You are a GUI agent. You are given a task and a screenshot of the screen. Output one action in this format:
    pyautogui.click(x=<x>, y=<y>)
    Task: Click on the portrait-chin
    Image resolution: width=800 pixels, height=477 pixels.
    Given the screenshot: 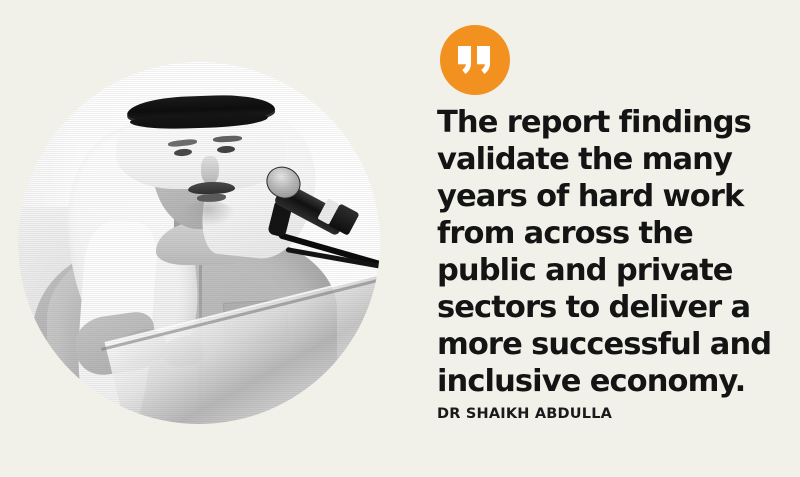 What is the action you would take?
    pyautogui.click(x=208, y=214)
    